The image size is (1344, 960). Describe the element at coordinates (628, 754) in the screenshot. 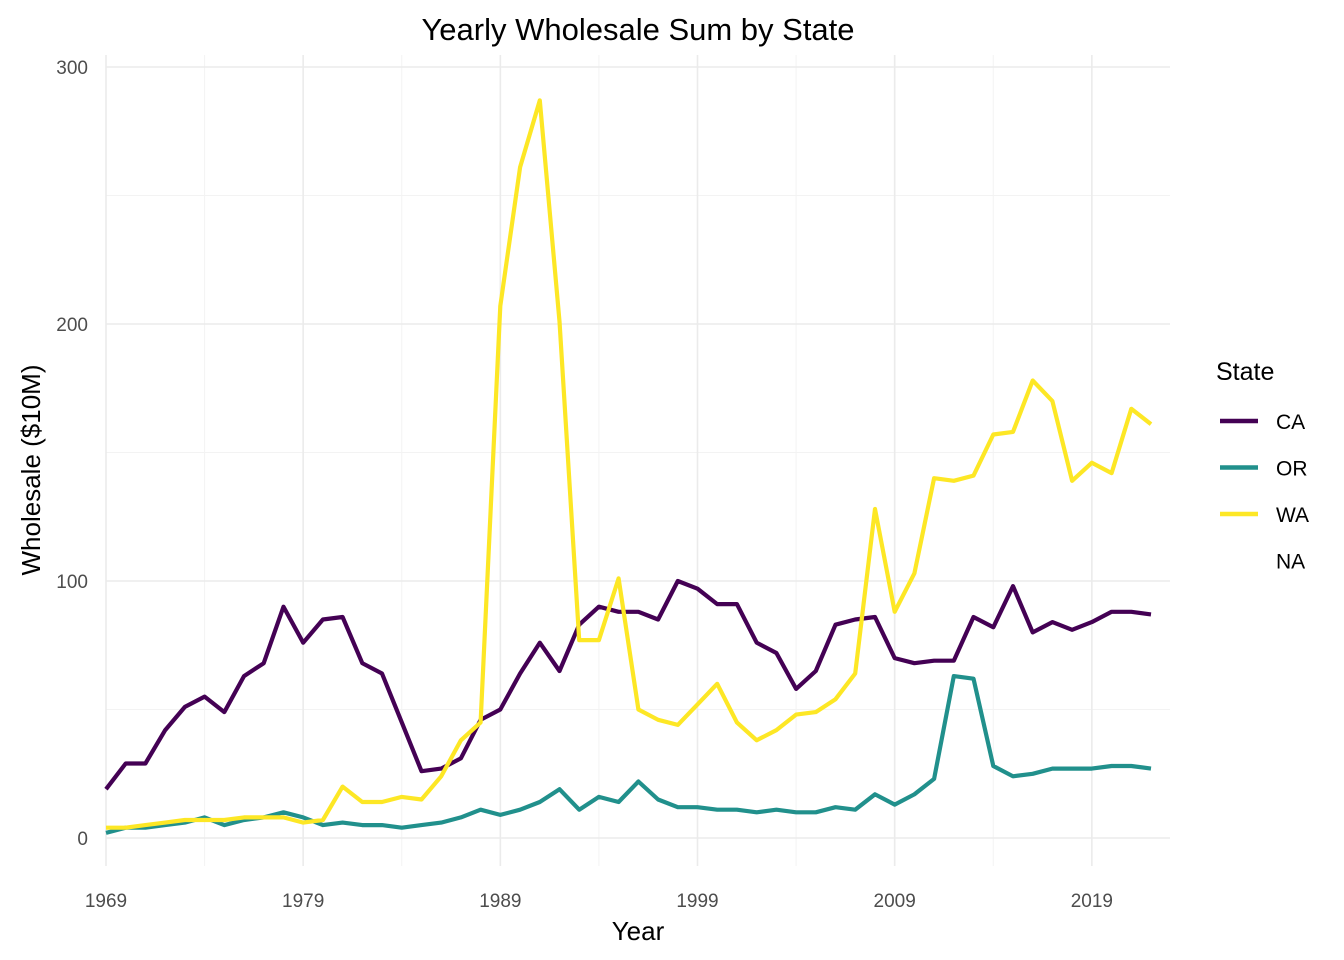

I see `series-line-or` at that location.